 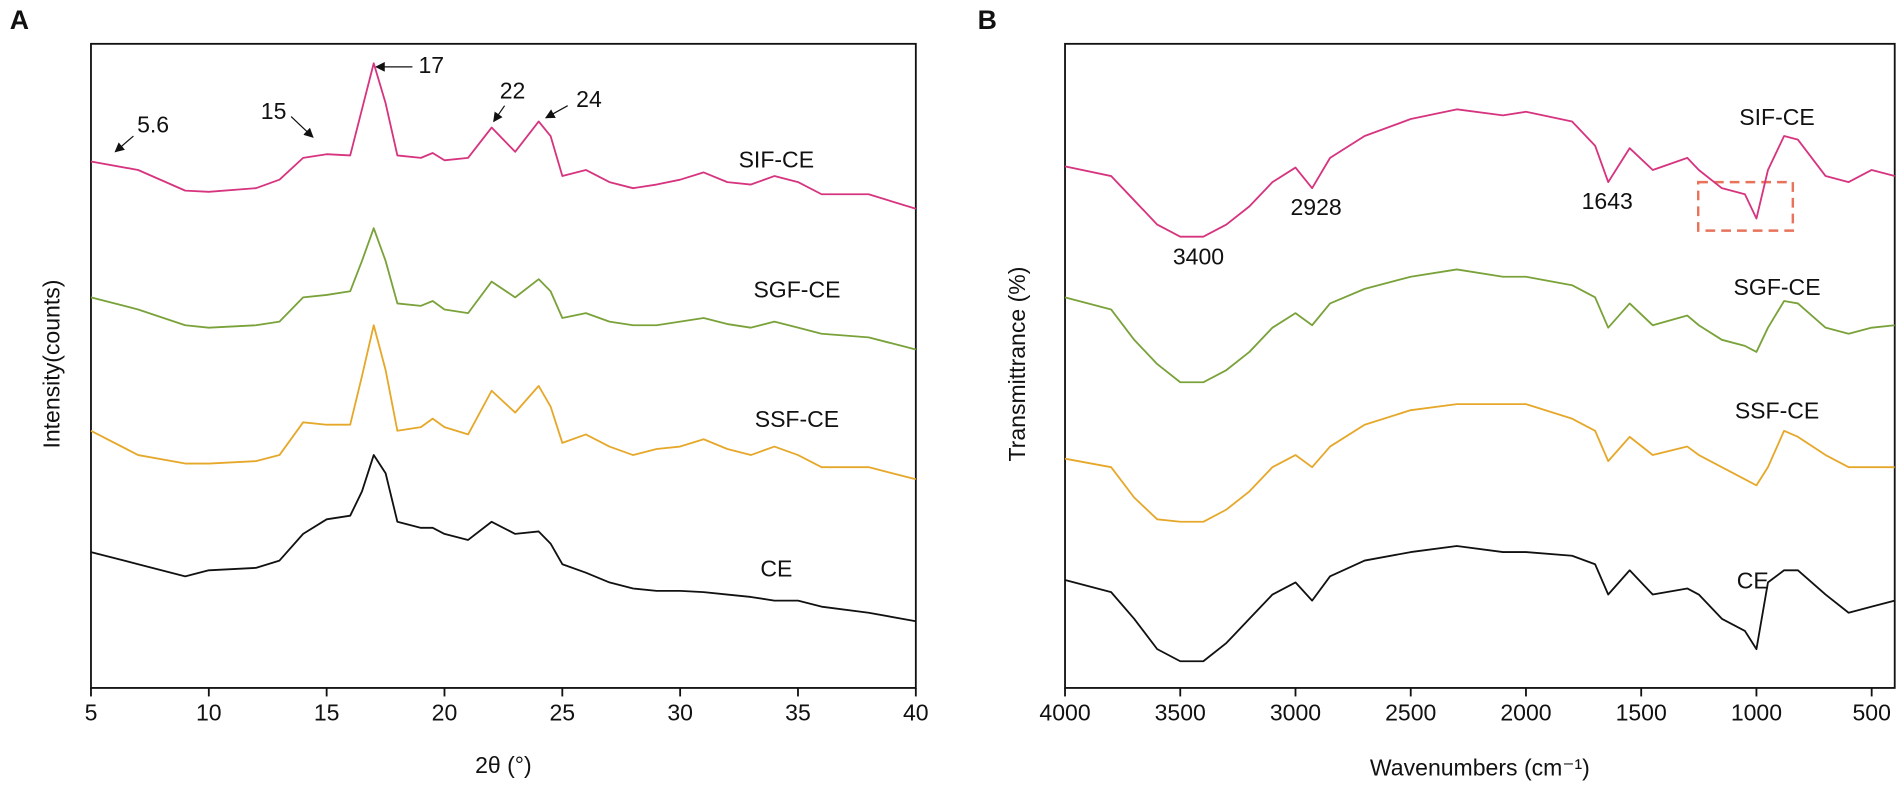 I want to click on x-axis-title: 2θ (°), so click(x=503, y=765).